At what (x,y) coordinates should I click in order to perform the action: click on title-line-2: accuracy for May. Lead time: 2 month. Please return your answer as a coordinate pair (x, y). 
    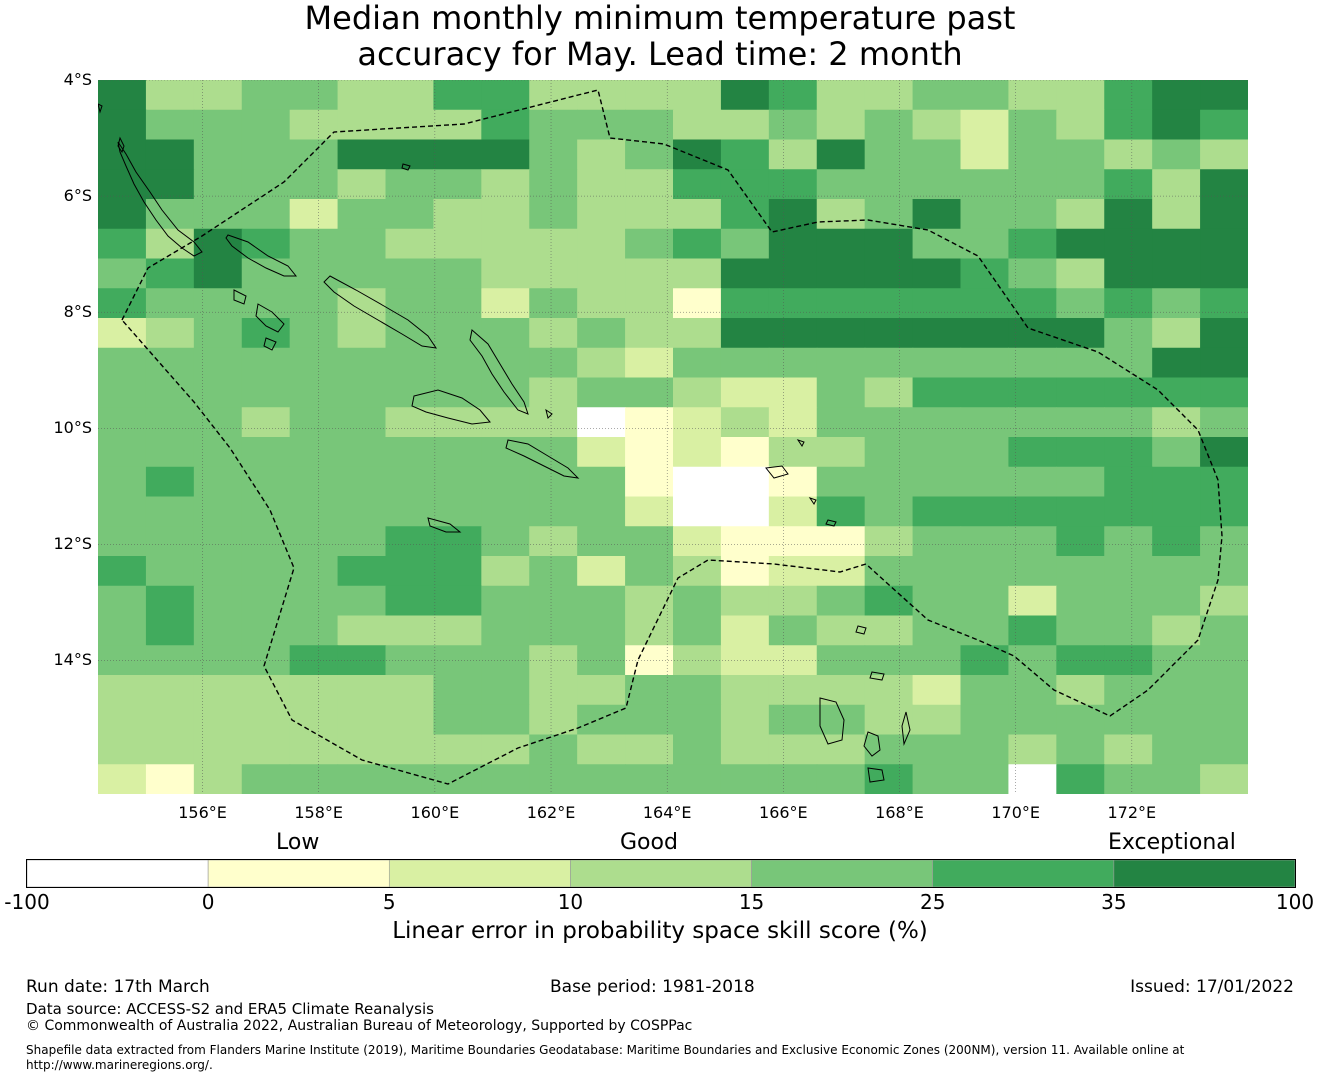
    Looking at the image, I should click on (660, 54).